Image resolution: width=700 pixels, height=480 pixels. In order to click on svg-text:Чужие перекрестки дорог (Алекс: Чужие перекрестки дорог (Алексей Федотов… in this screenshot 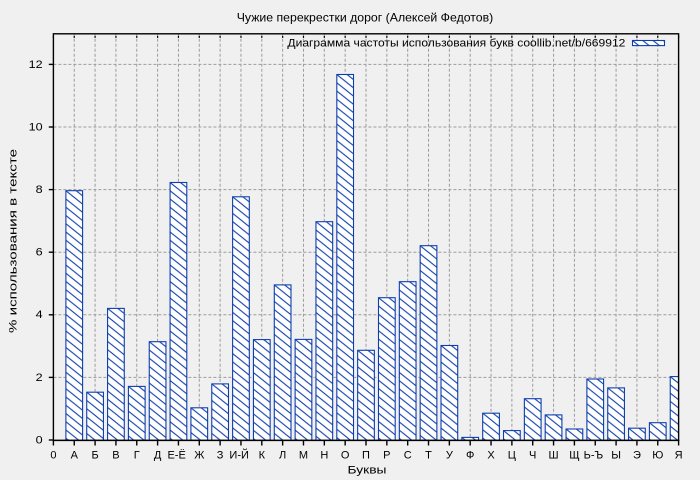, I will do `click(365, 18)`.